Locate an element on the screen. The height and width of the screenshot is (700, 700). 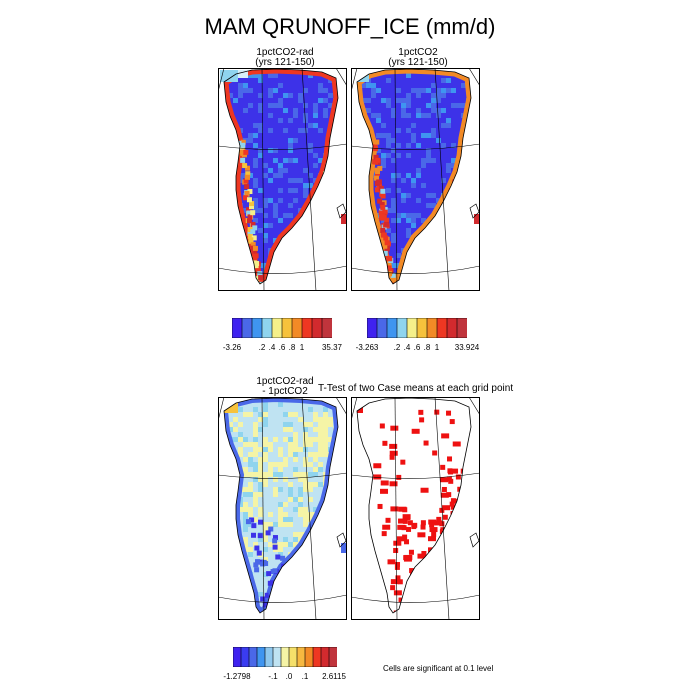
cb1-label: .2 is located at coordinates (262, 347).